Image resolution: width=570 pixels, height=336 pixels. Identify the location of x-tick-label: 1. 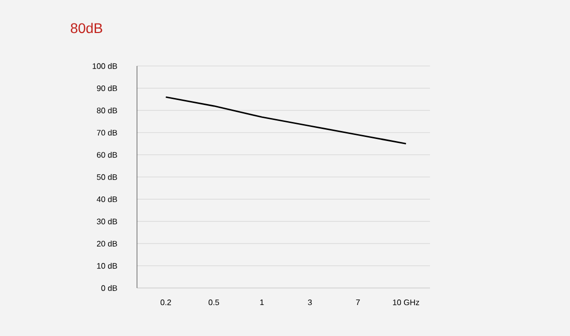
(262, 303).